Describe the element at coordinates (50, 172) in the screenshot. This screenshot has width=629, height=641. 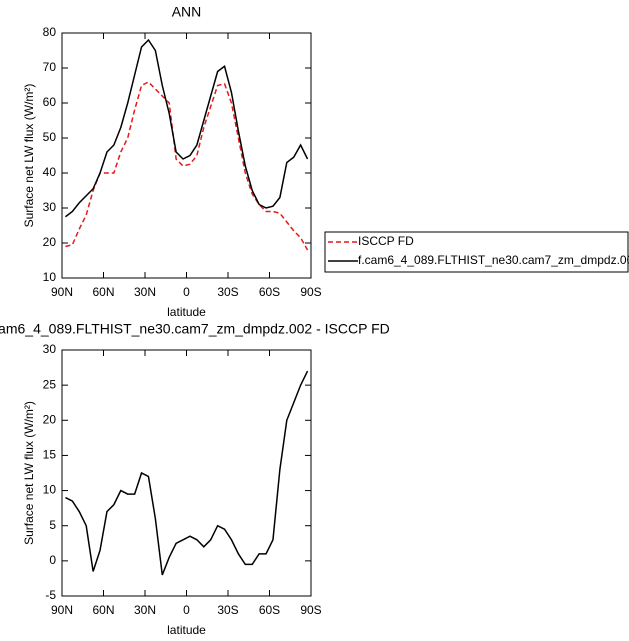
I see `y-tick-label: 40` at that location.